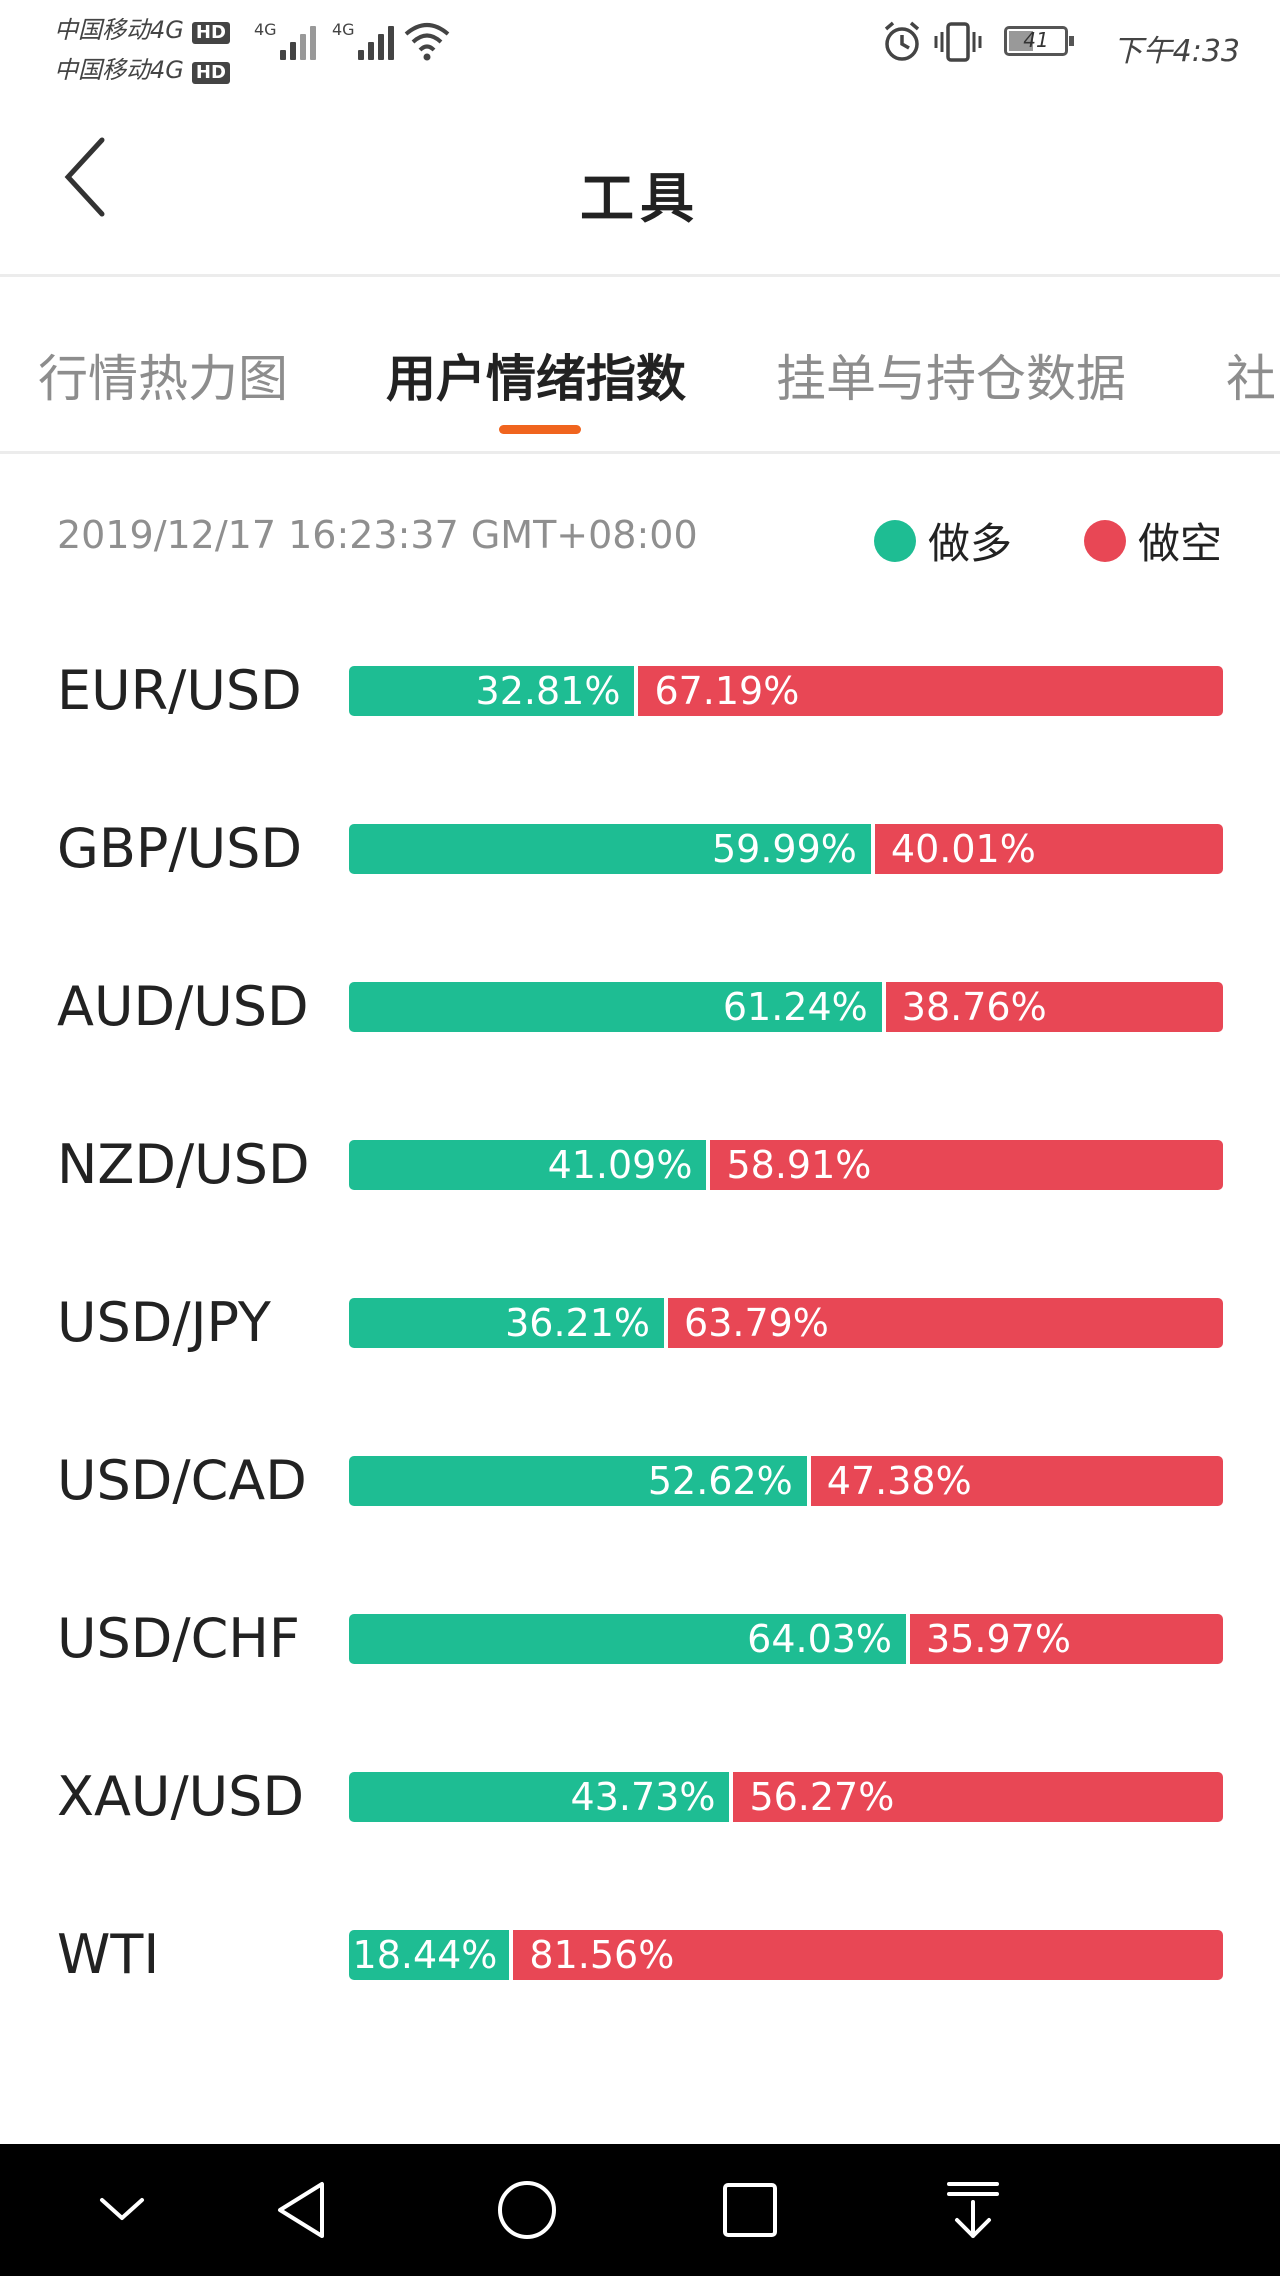 The width and height of the screenshot is (1280, 2276). I want to click on pair-label: USD/CAD, so click(182, 1480).